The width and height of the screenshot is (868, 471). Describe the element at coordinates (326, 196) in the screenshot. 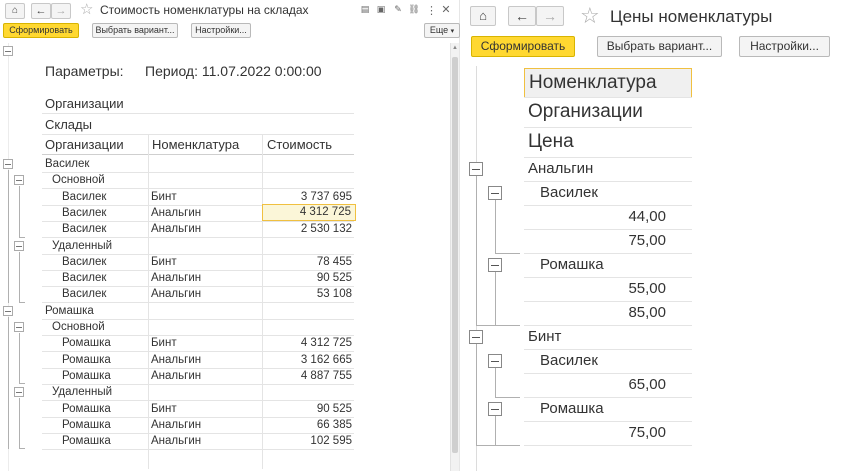

I see `value-cell: 3 737 695` at that location.